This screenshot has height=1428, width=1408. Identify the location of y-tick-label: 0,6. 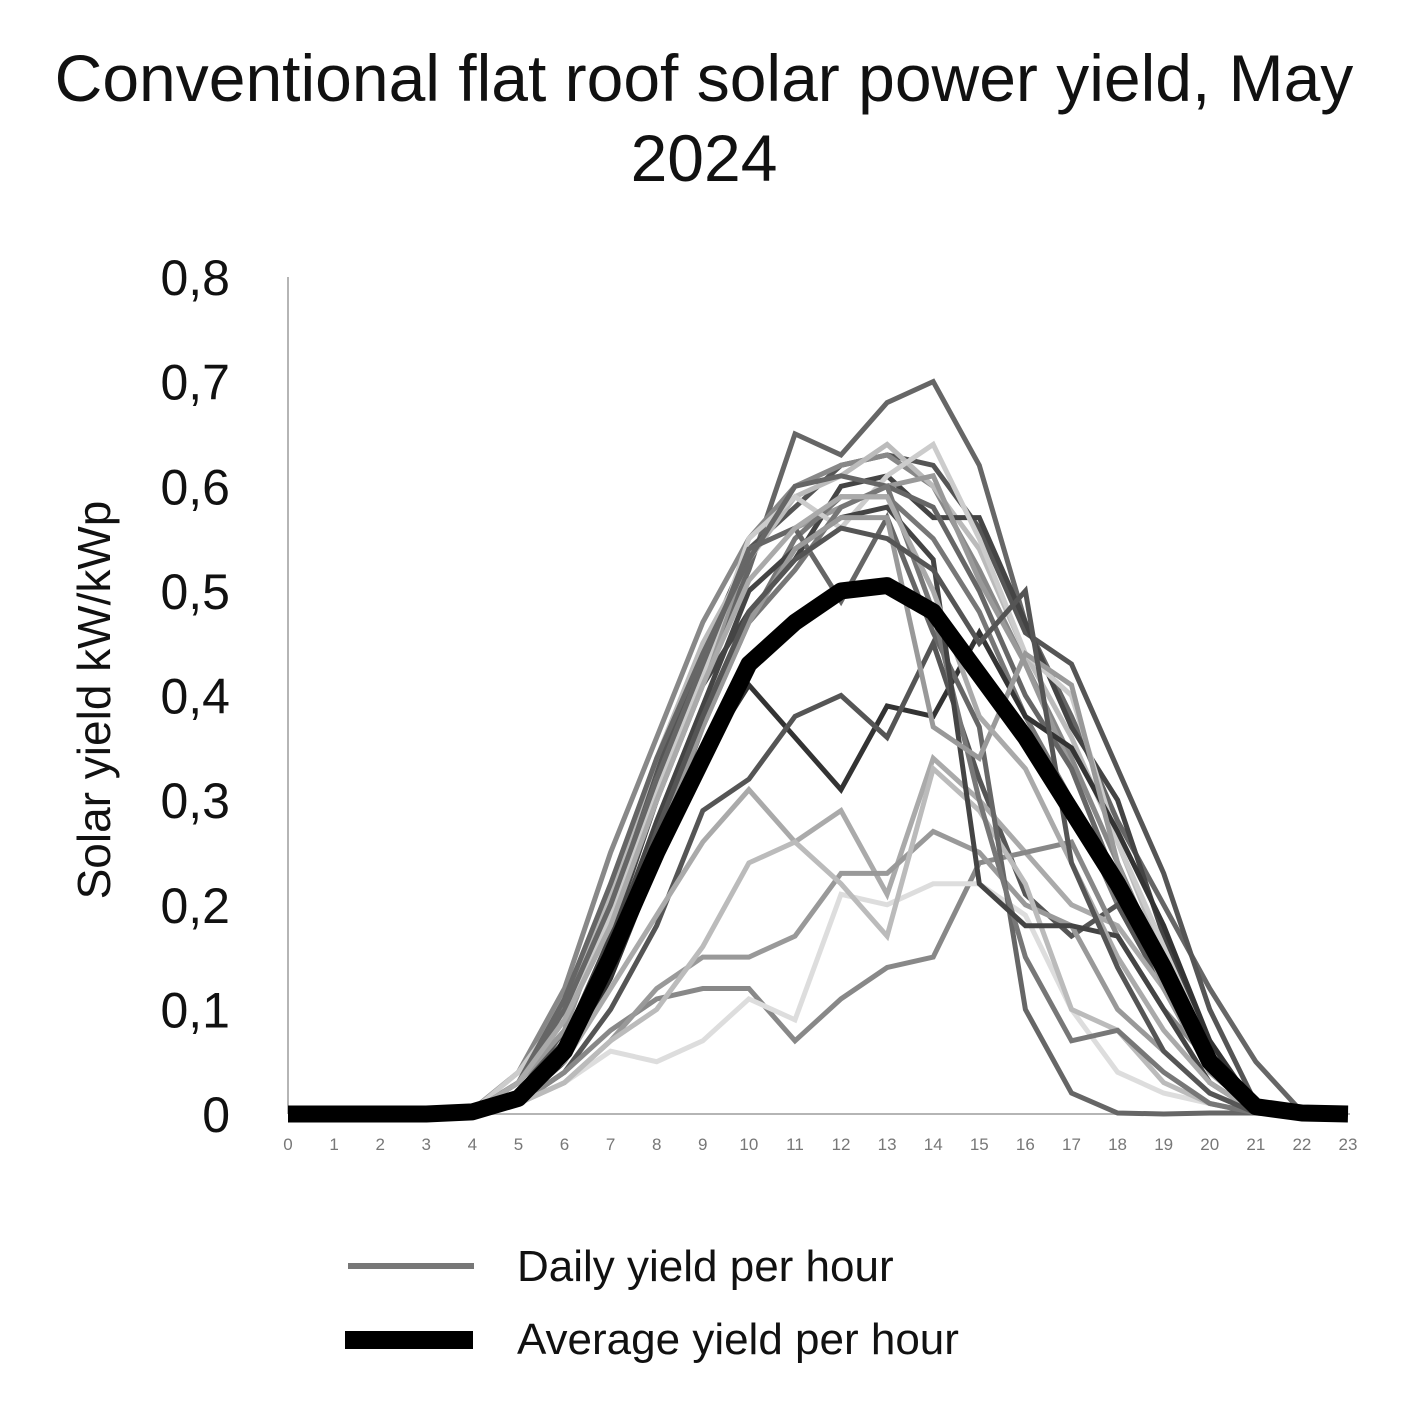
(195, 487).